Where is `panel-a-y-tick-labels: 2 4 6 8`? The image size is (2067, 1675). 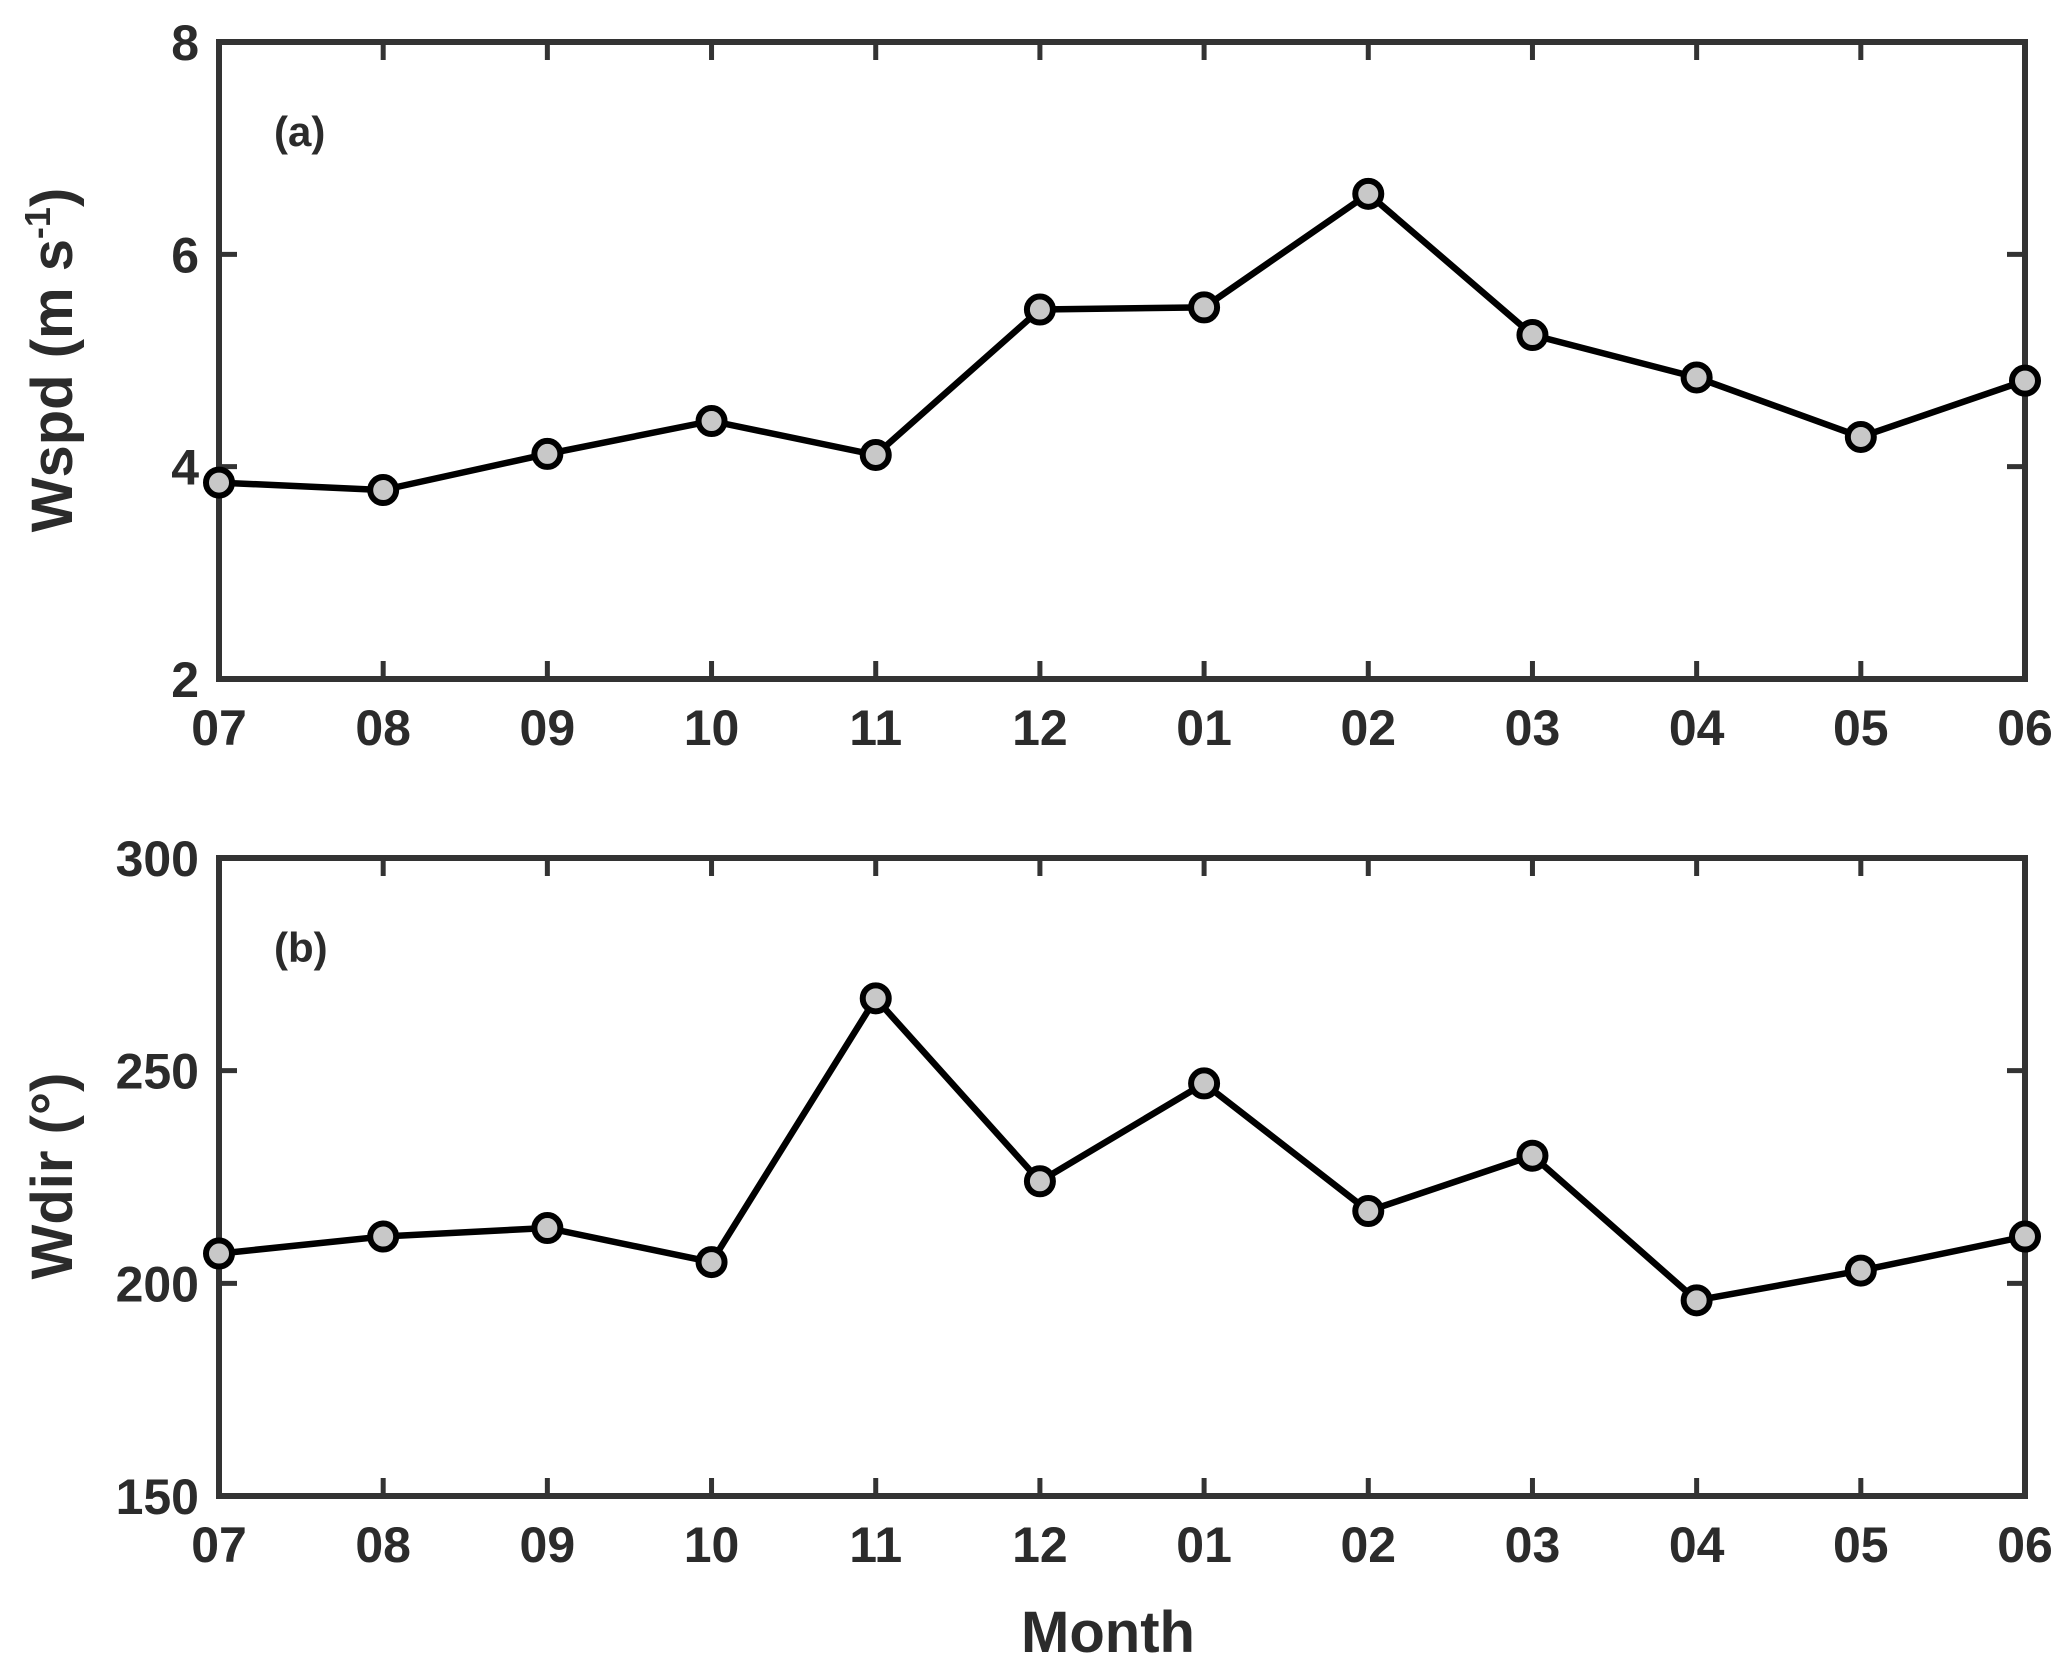
panel-a-y-tick-labels: 2 4 6 8 is located at coordinates (185, 361).